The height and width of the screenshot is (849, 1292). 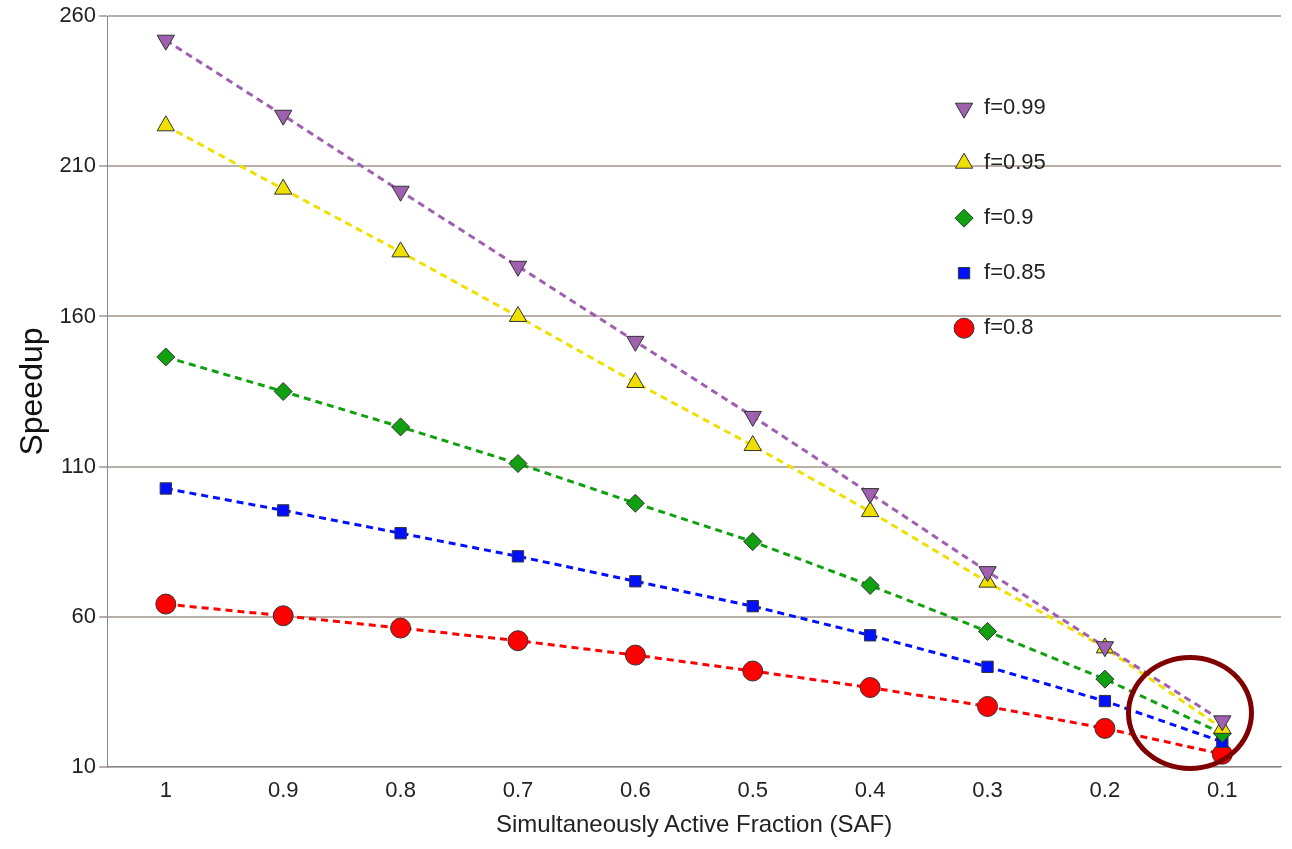 What do you see at coordinates (78, 315) in the screenshot?
I see `y-tick-label: 160` at bounding box center [78, 315].